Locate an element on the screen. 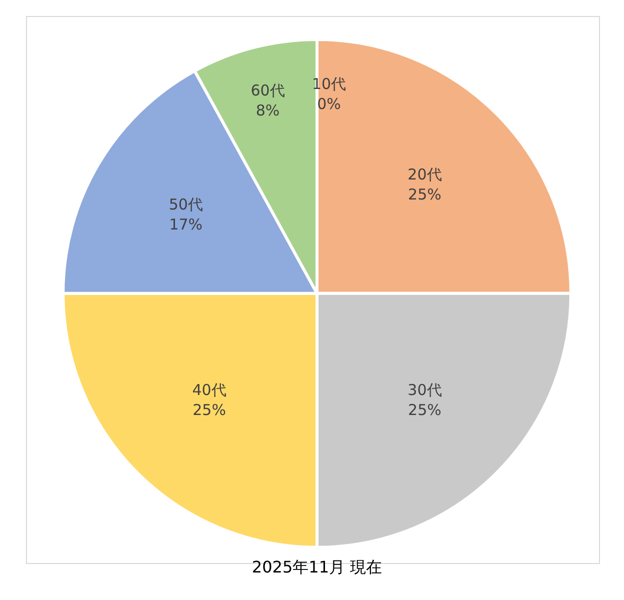  slice-label: 60代 is located at coordinates (267, 90).